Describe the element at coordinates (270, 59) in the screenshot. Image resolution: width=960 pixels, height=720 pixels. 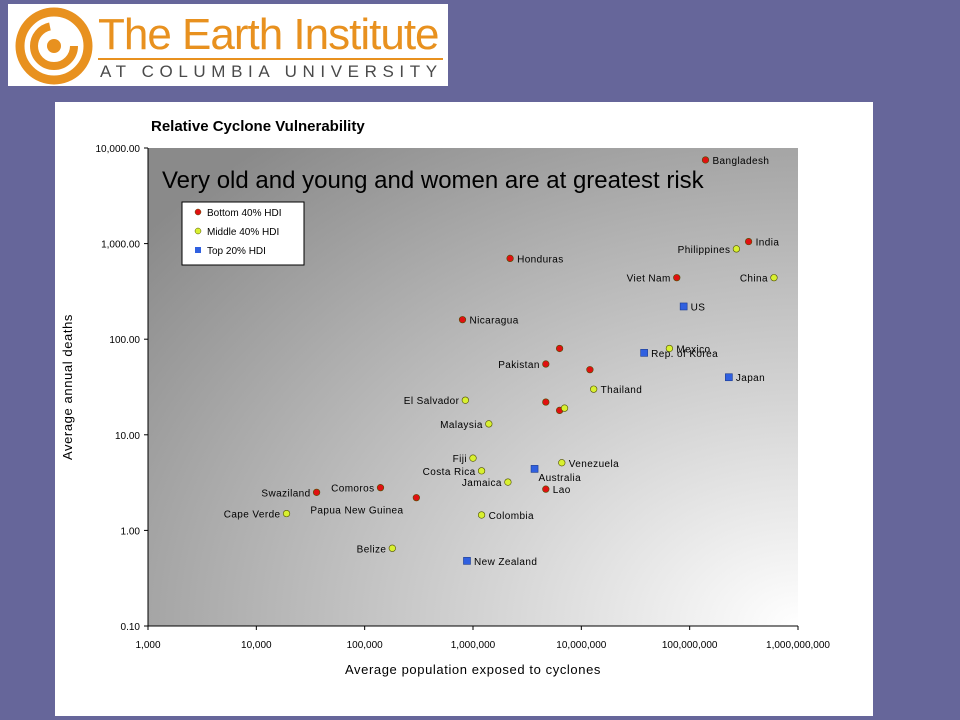
I see `logo-divider` at that location.